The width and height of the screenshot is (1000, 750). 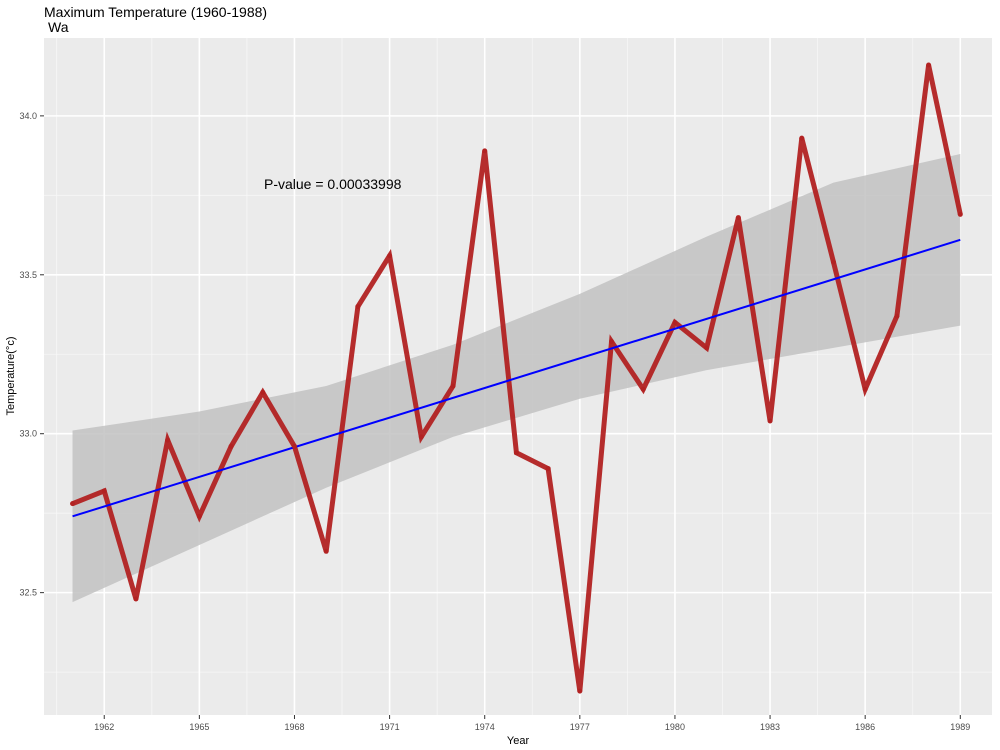 I want to click on data-point-1975, so click(x=516, y=453).